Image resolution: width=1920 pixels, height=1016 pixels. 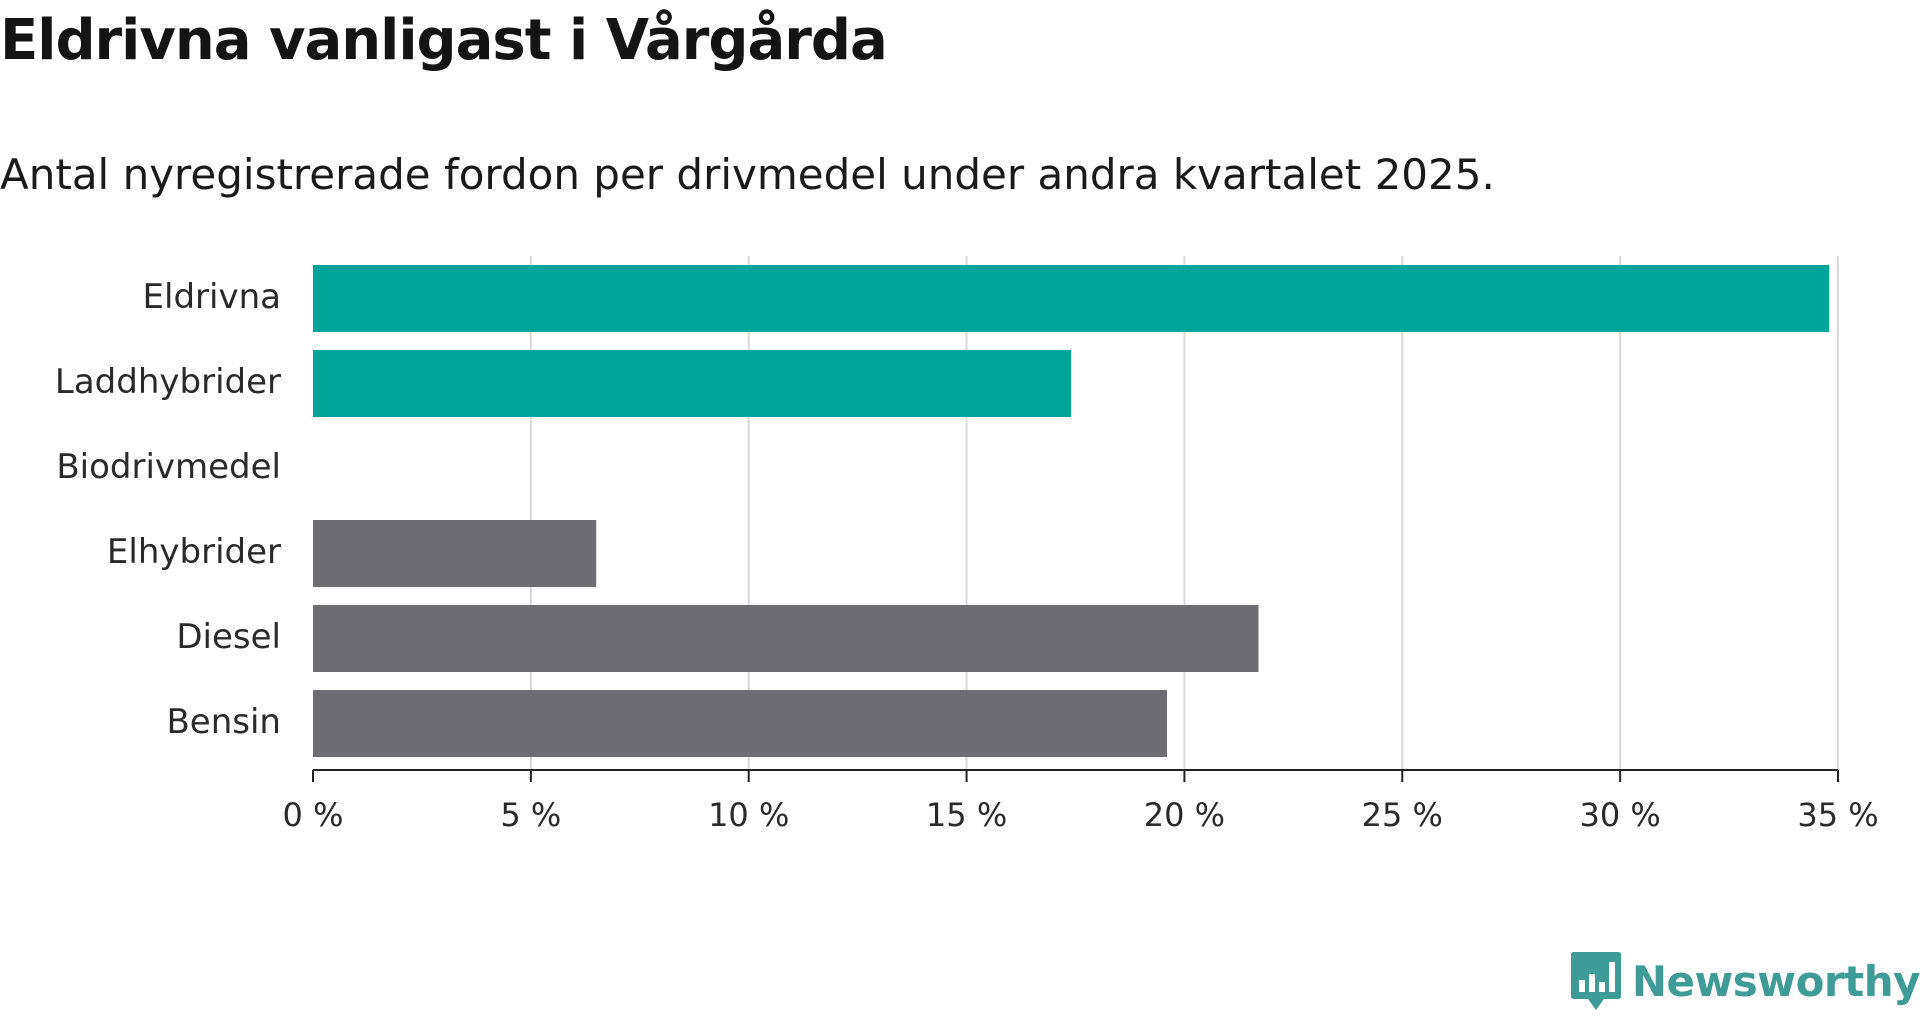 What do you see at coordinates (313, 815) in the screenshot?
I see `x-tick-label: 0 %` at bounding box center [313, 815].